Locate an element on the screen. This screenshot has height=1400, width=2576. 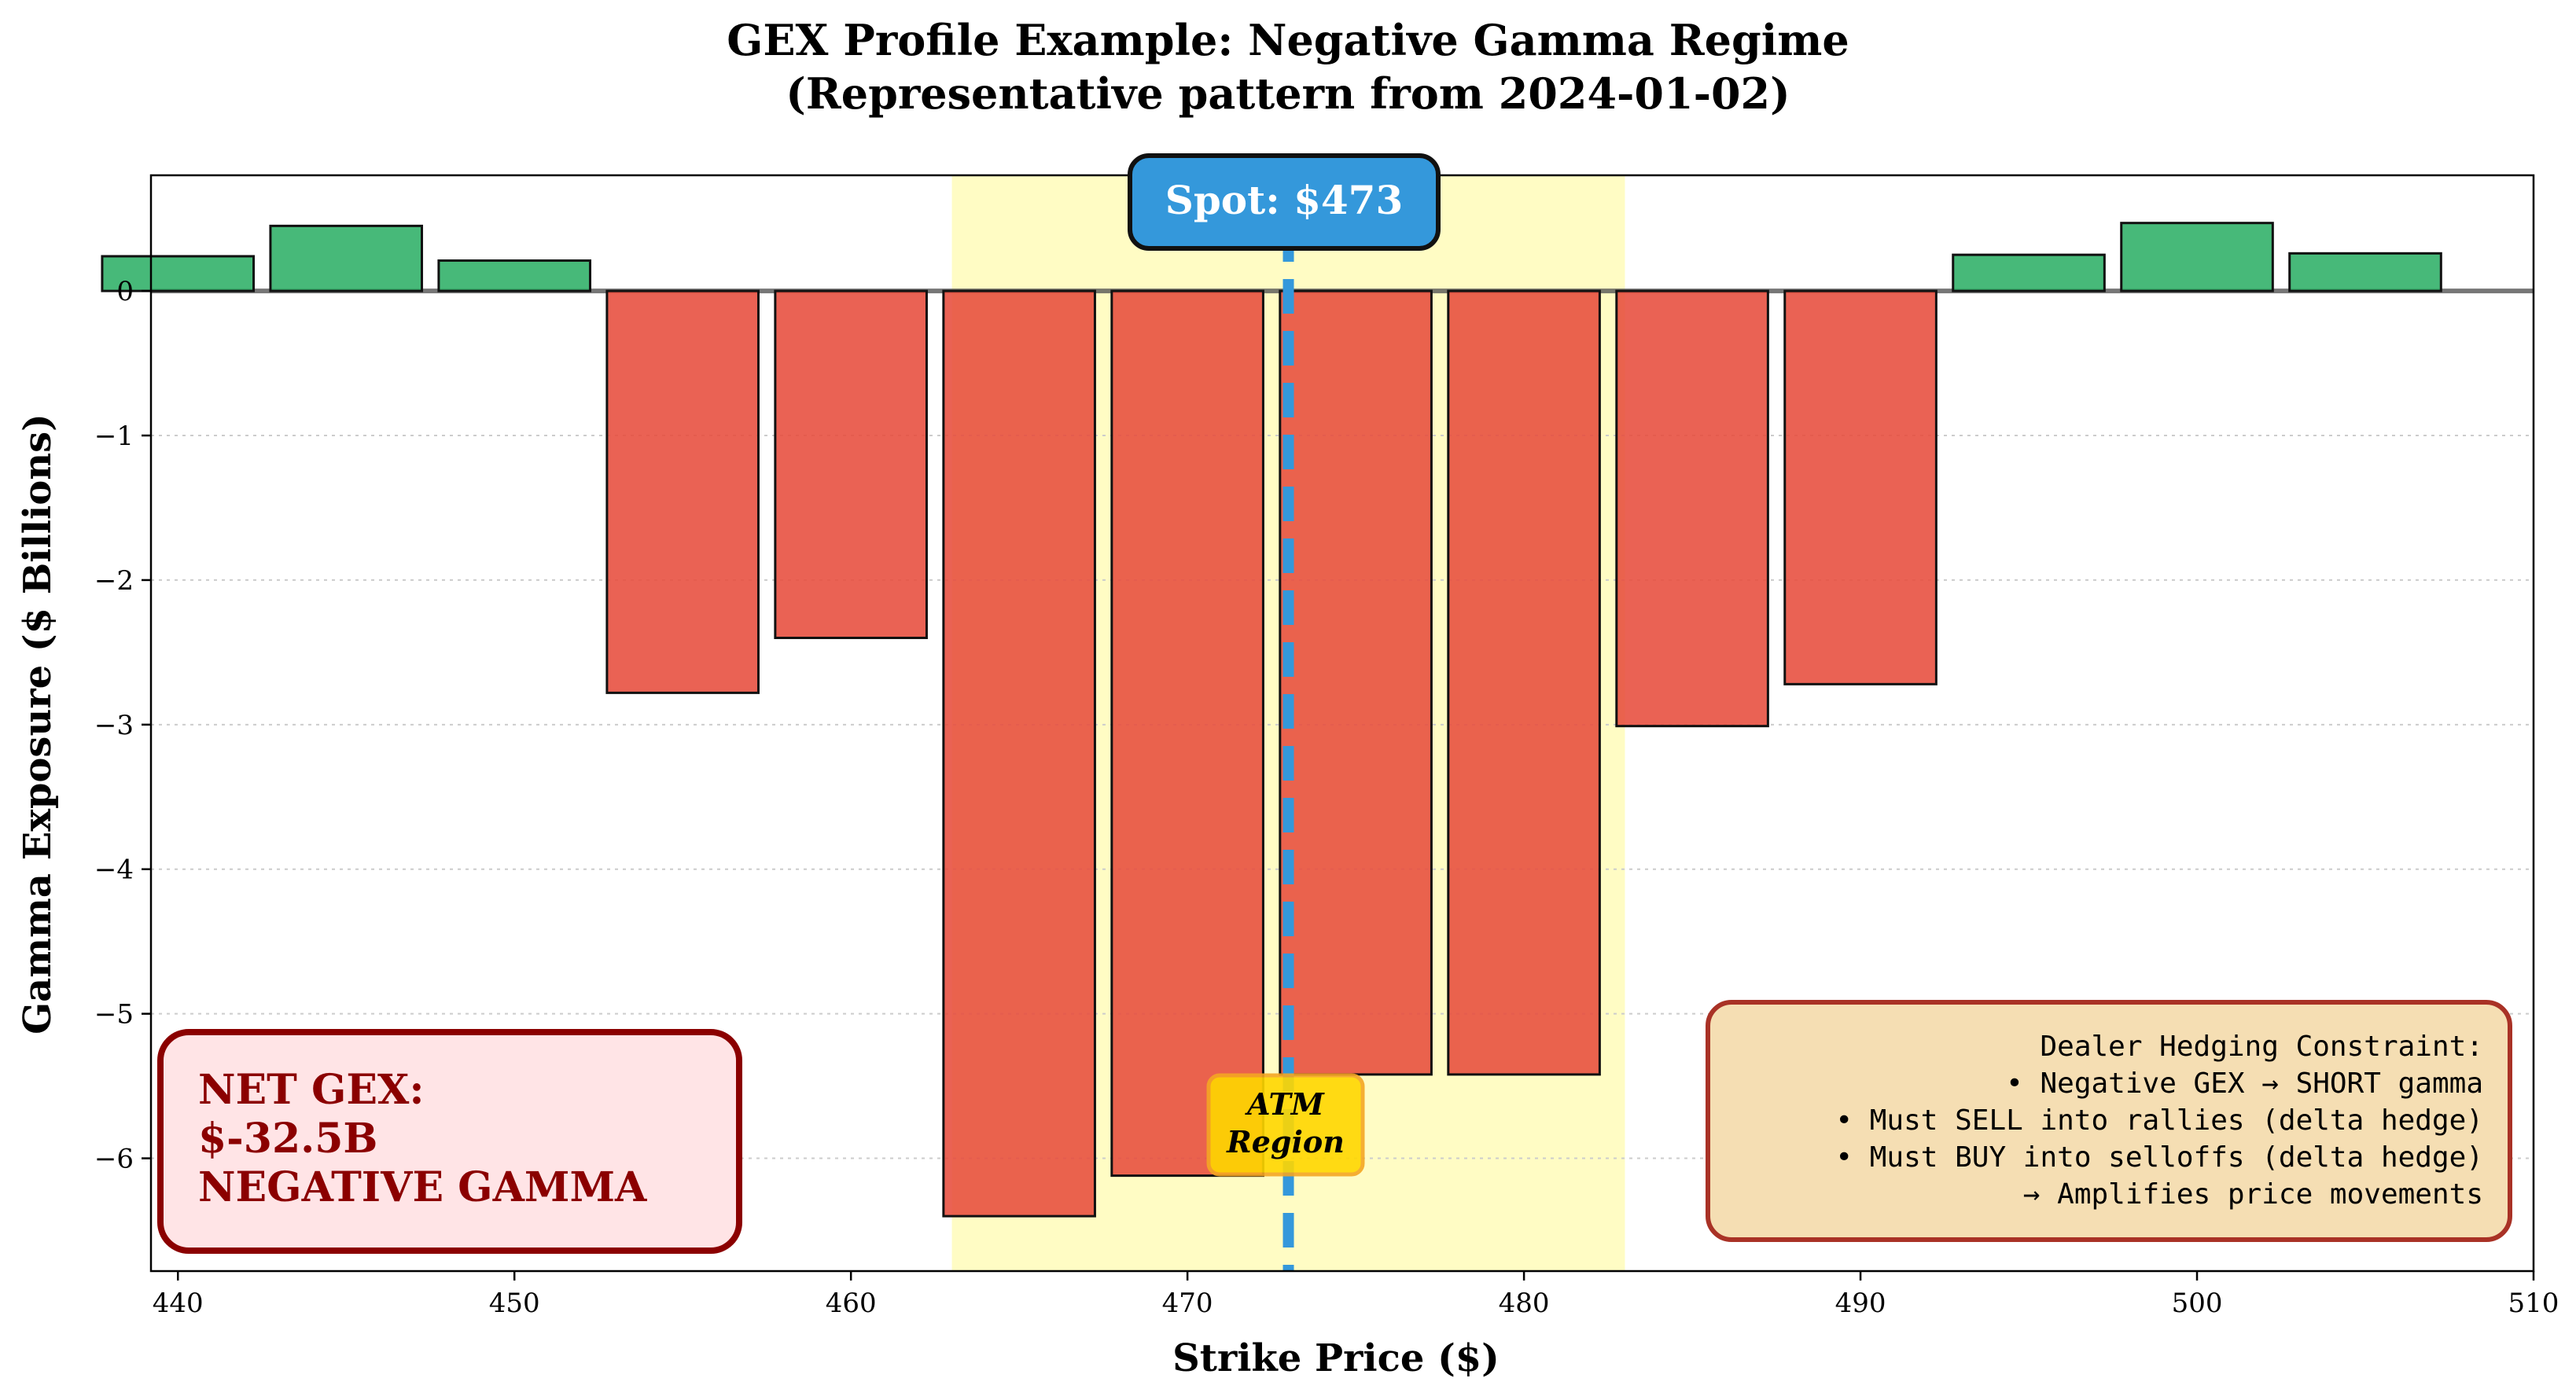
chart-title-line2: (Representative pattern from 2024-01-02) is located at coordinates (1288, 94).